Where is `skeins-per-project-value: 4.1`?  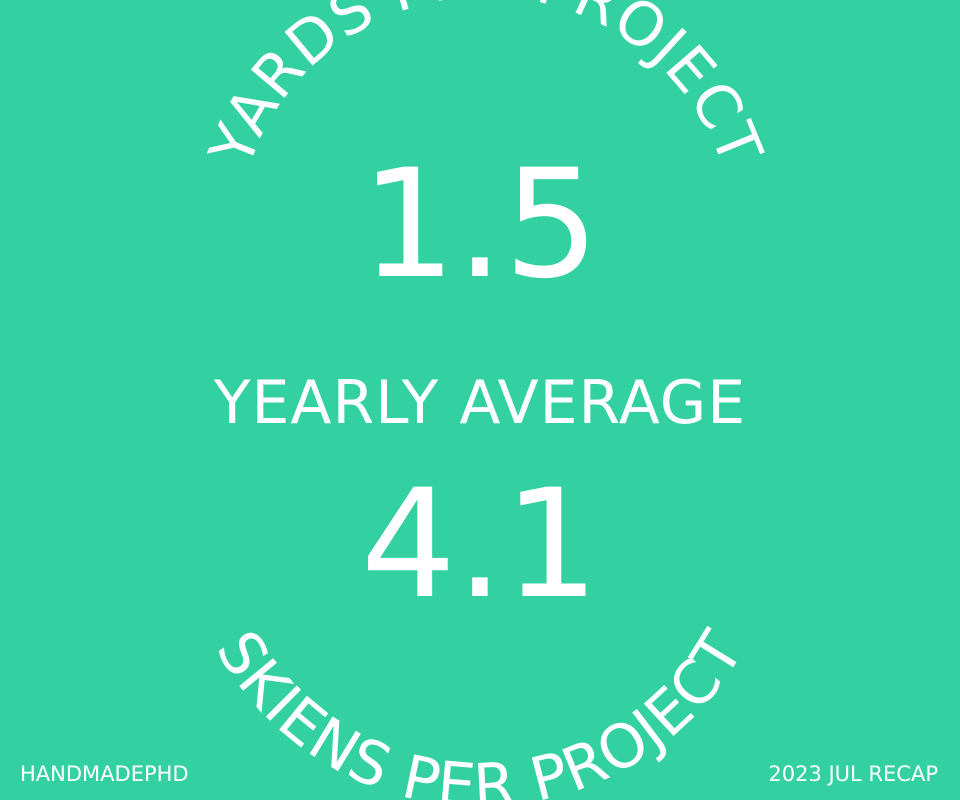
skeins-per-project-value: 4.1 is located at coordinates (480, 545).